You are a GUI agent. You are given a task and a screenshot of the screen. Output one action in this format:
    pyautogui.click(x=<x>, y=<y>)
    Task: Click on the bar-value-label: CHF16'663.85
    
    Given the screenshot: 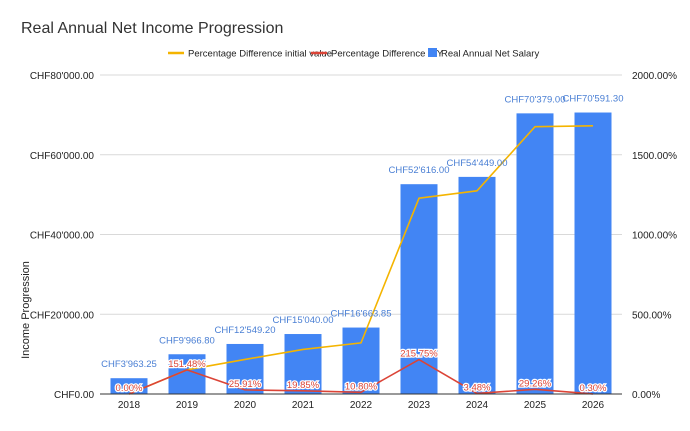 What is the action you would take?
    pyautogui.click(x=361, y=314)
    